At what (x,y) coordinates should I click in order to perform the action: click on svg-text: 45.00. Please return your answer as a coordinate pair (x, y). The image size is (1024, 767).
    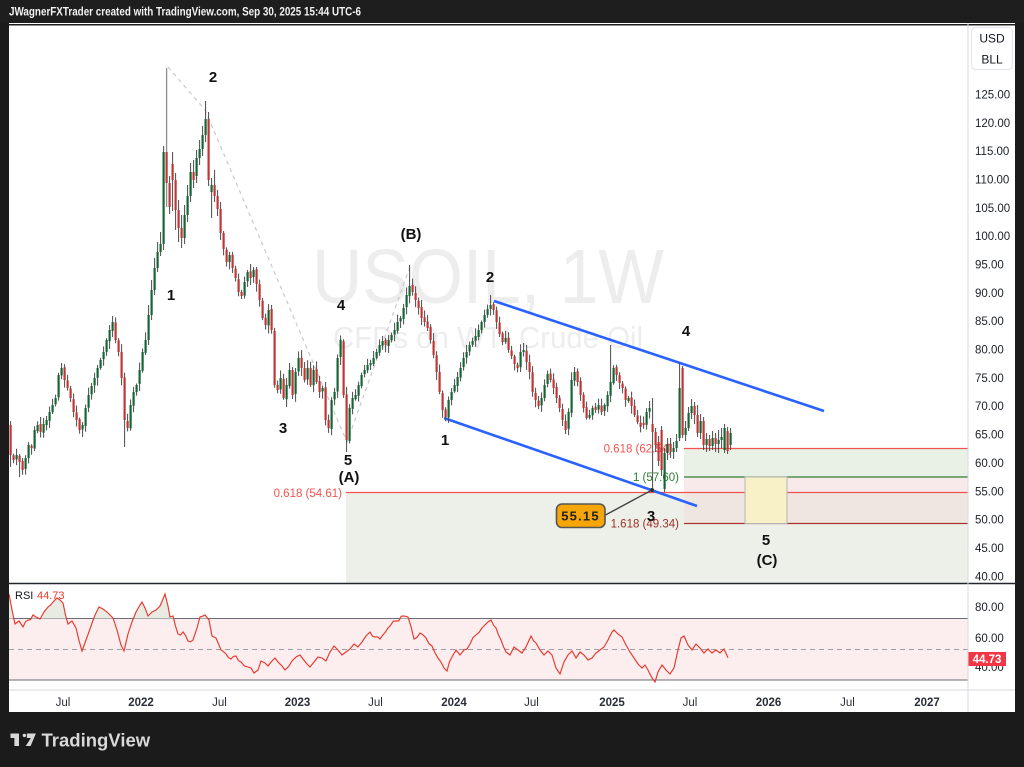
    Looking at the image, I should click on (989, 549).